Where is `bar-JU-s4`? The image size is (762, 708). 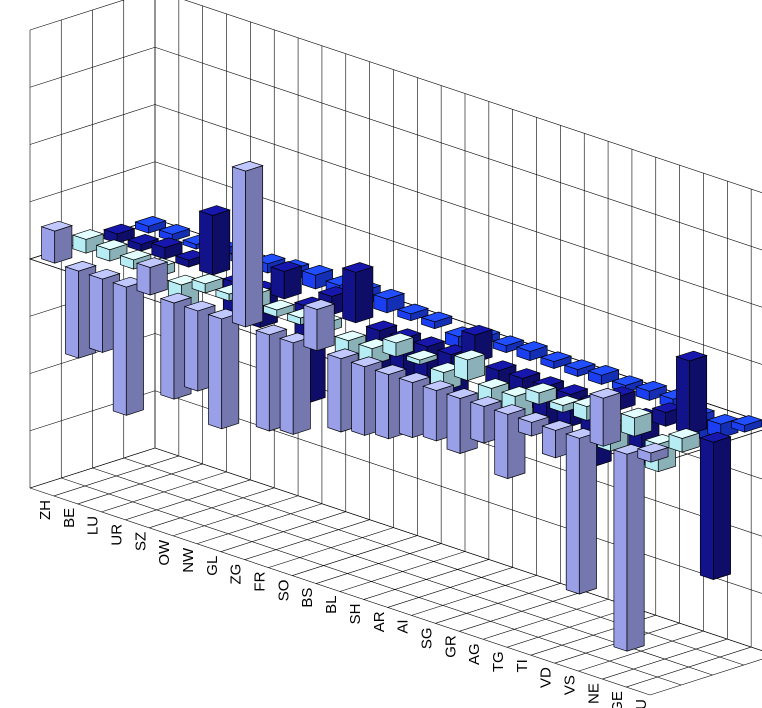
bar-JU-s4 is located at coordinates (746, 424).